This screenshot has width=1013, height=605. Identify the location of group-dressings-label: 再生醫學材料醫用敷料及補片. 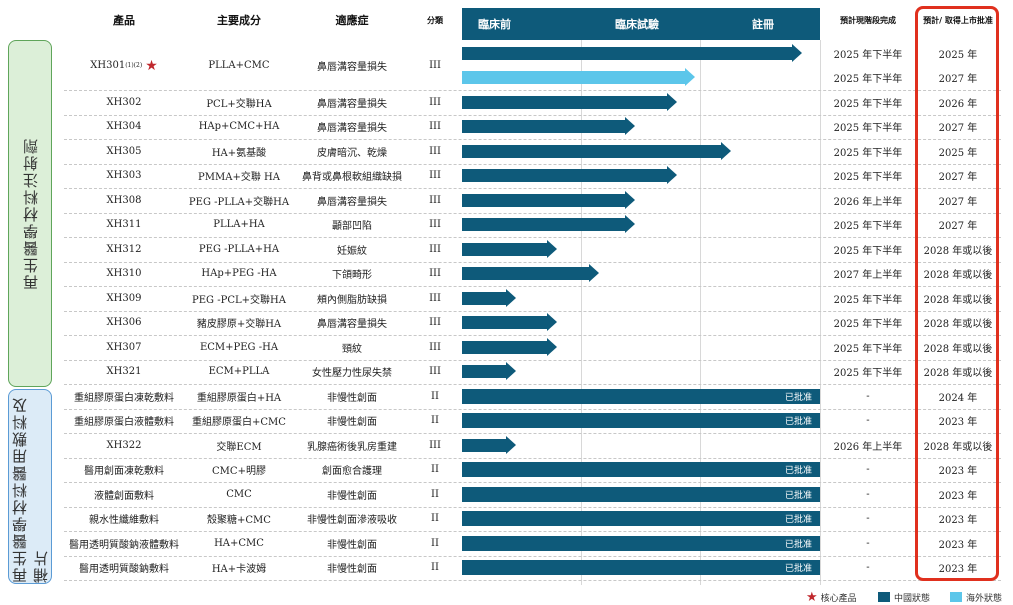
(30, 489).